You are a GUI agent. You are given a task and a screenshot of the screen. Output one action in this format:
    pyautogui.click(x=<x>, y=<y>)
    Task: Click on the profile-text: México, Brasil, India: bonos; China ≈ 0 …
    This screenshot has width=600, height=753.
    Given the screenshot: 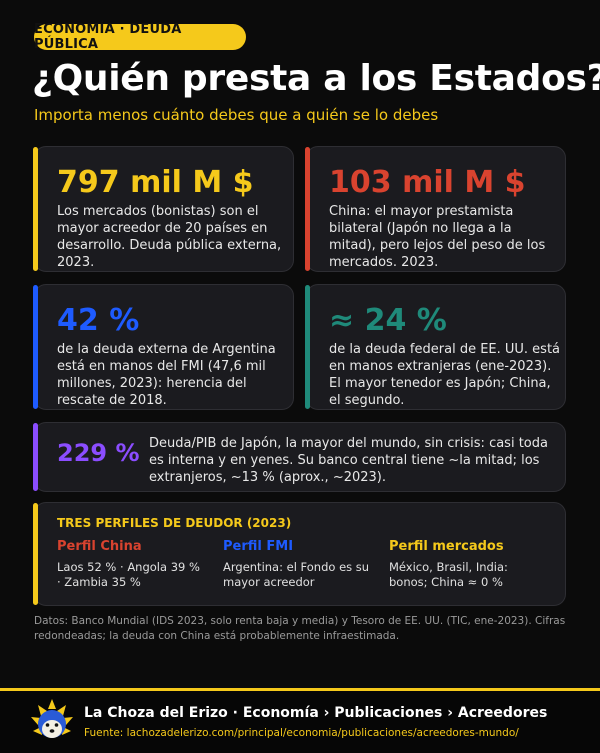 What is the action you would take?
    pyautogui.click(x=448, y=574)
    